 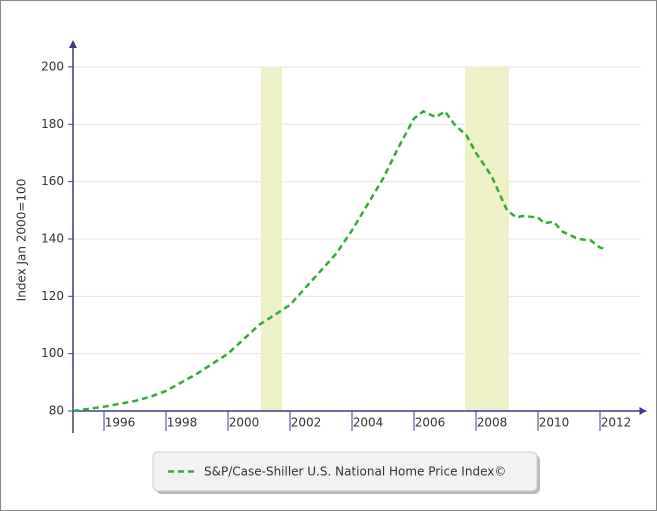 What do you see at coordinates (52, 66) in the screenshot?
I see `y-tick-label: 200` at bounding box center [52, 66].